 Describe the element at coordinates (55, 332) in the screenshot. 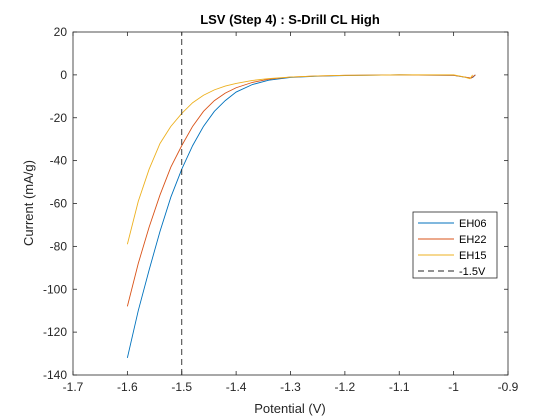

I see `y-tick-label: -120` at that location.